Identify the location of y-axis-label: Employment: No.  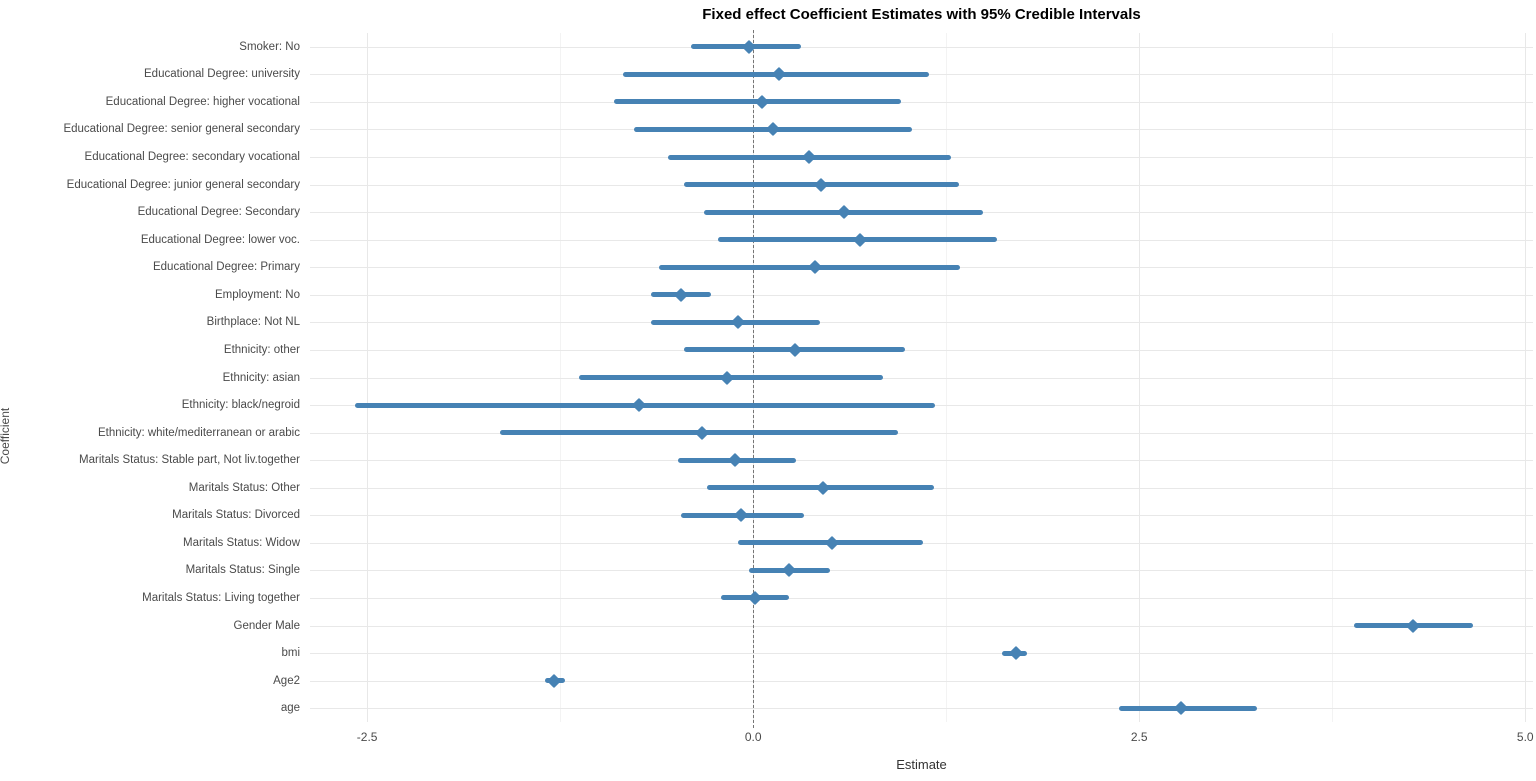
(257, 294).